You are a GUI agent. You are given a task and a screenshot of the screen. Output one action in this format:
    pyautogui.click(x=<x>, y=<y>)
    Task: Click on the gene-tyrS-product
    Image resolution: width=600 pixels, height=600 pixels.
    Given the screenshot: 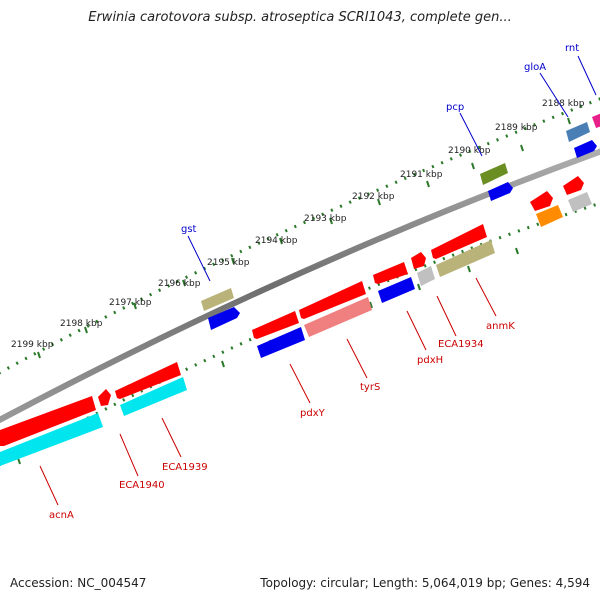 What is the action you would take?
    pyautogui.click(x=338, y=317)
    